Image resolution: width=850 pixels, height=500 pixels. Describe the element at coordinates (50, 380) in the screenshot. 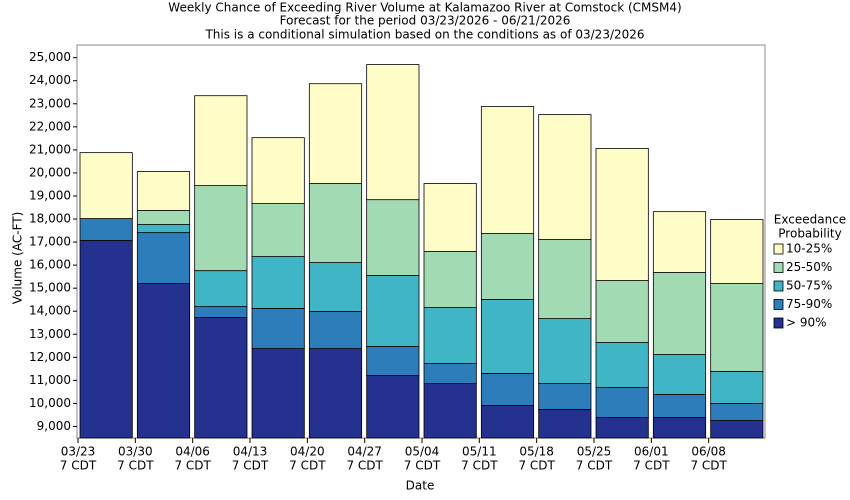

I see `y-tick-label: 11,000` at that location.